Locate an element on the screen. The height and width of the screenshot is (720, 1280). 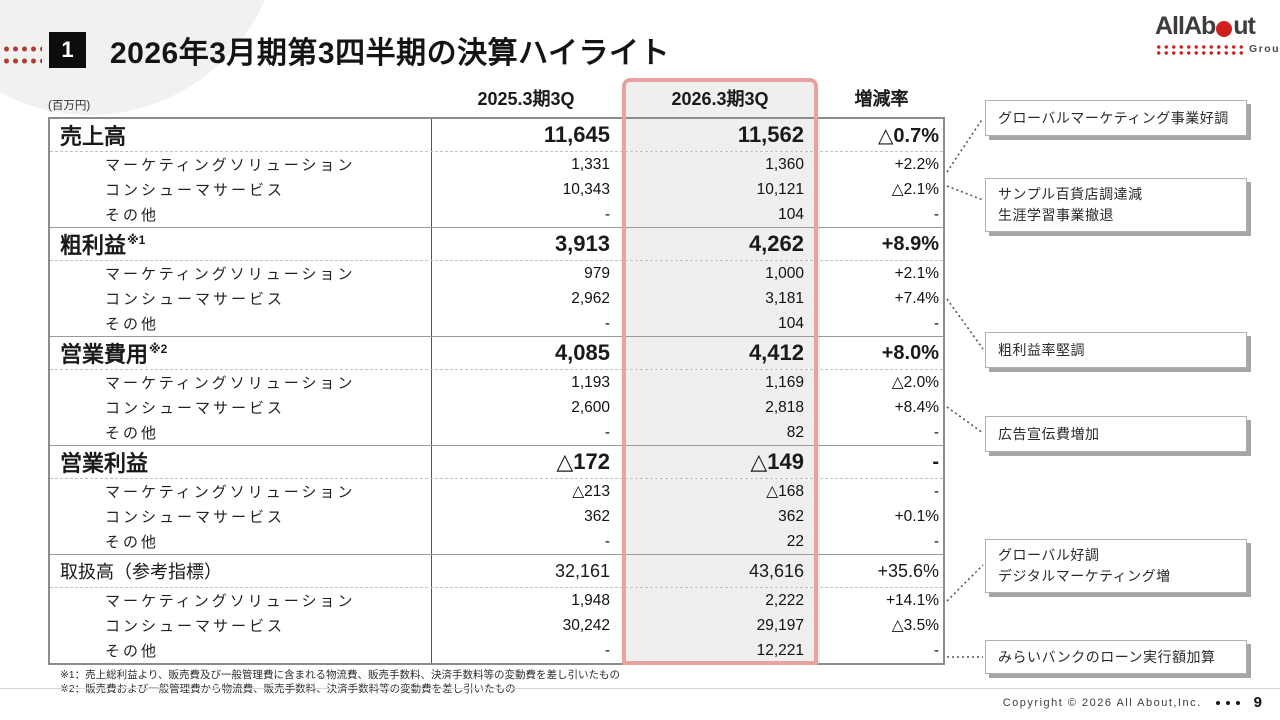
value-rate: +2.2% is located at coordinates (916, 164).